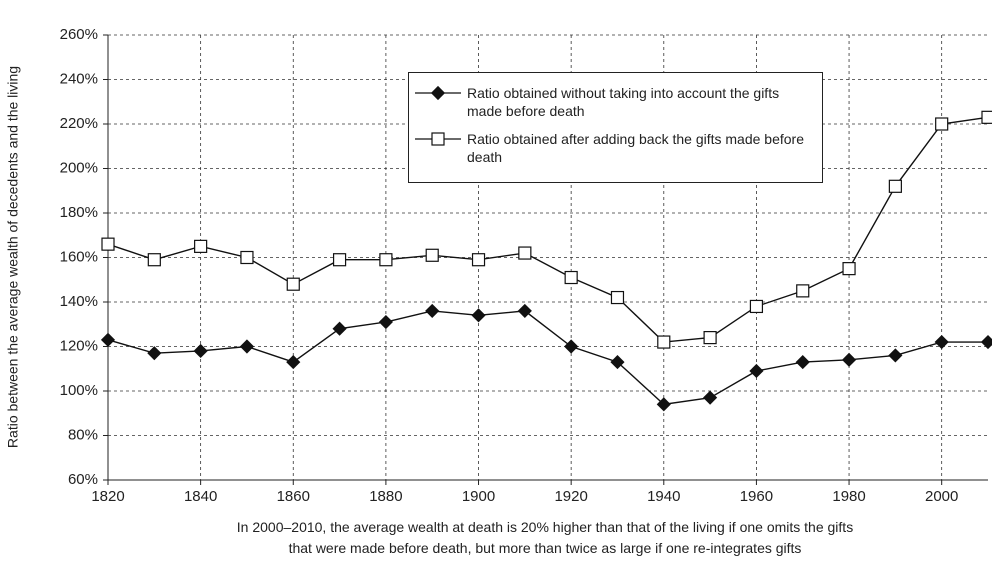 The width and height of the screenshot is (992, 566). What do you see at coordinates (570, 496) in the screenshot?
I see `x-tick-label: 1920` at bounding box center [570, 496].